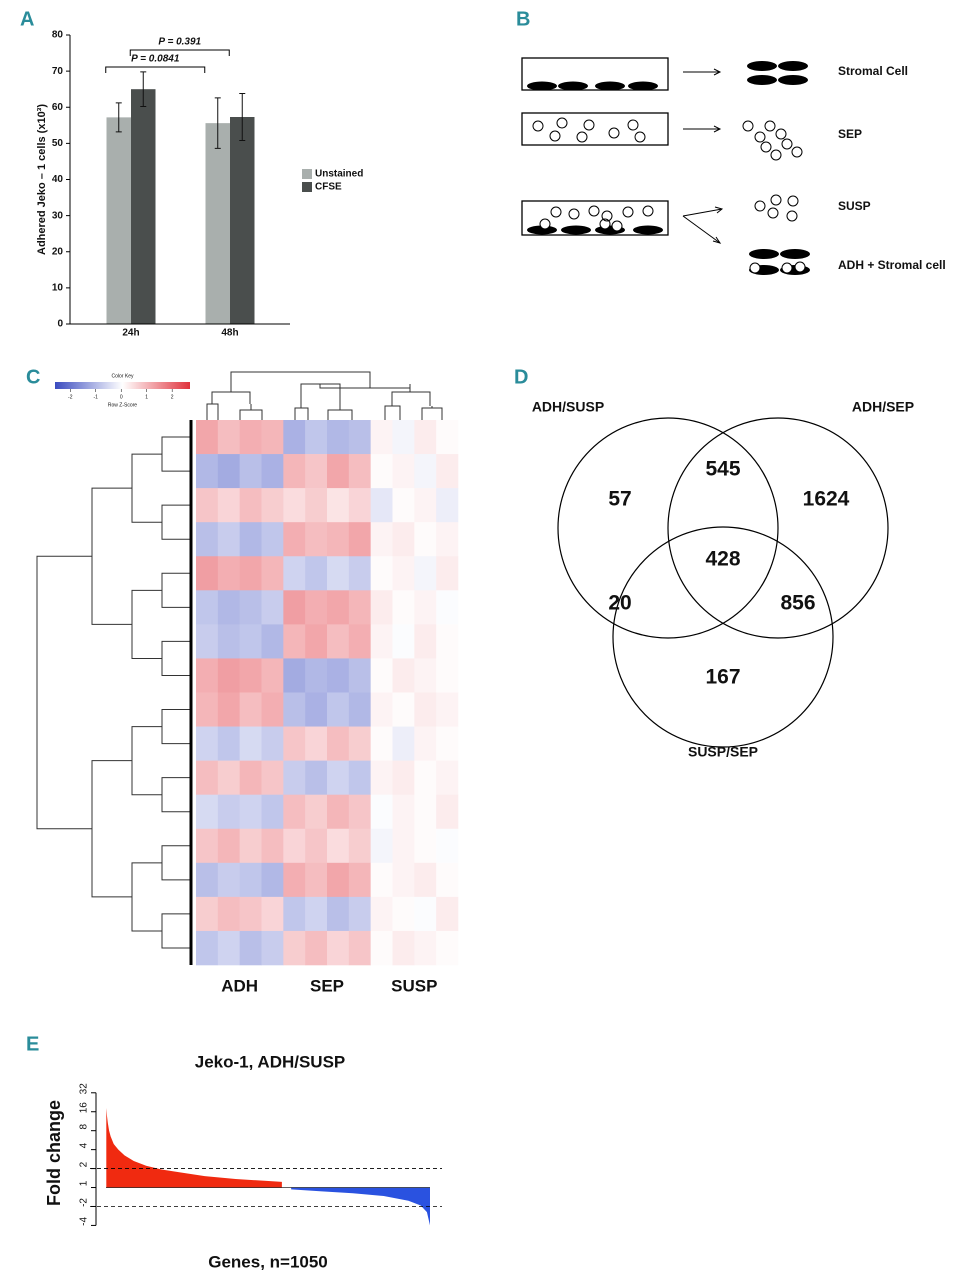 The height and width of the screenshot is (1280, 966). I want to click on x-tick-label: 24h, so click(130, 333).